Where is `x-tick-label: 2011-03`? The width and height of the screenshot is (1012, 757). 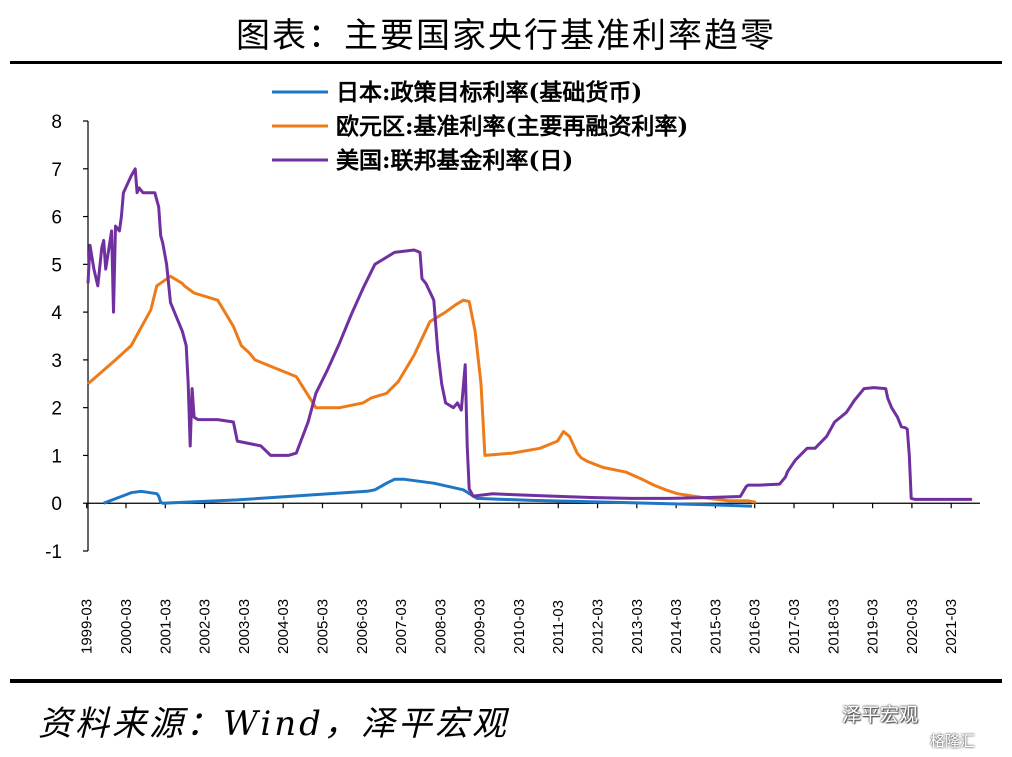 x-tick-label: 2011-03 is located at coordinates (558, 627).